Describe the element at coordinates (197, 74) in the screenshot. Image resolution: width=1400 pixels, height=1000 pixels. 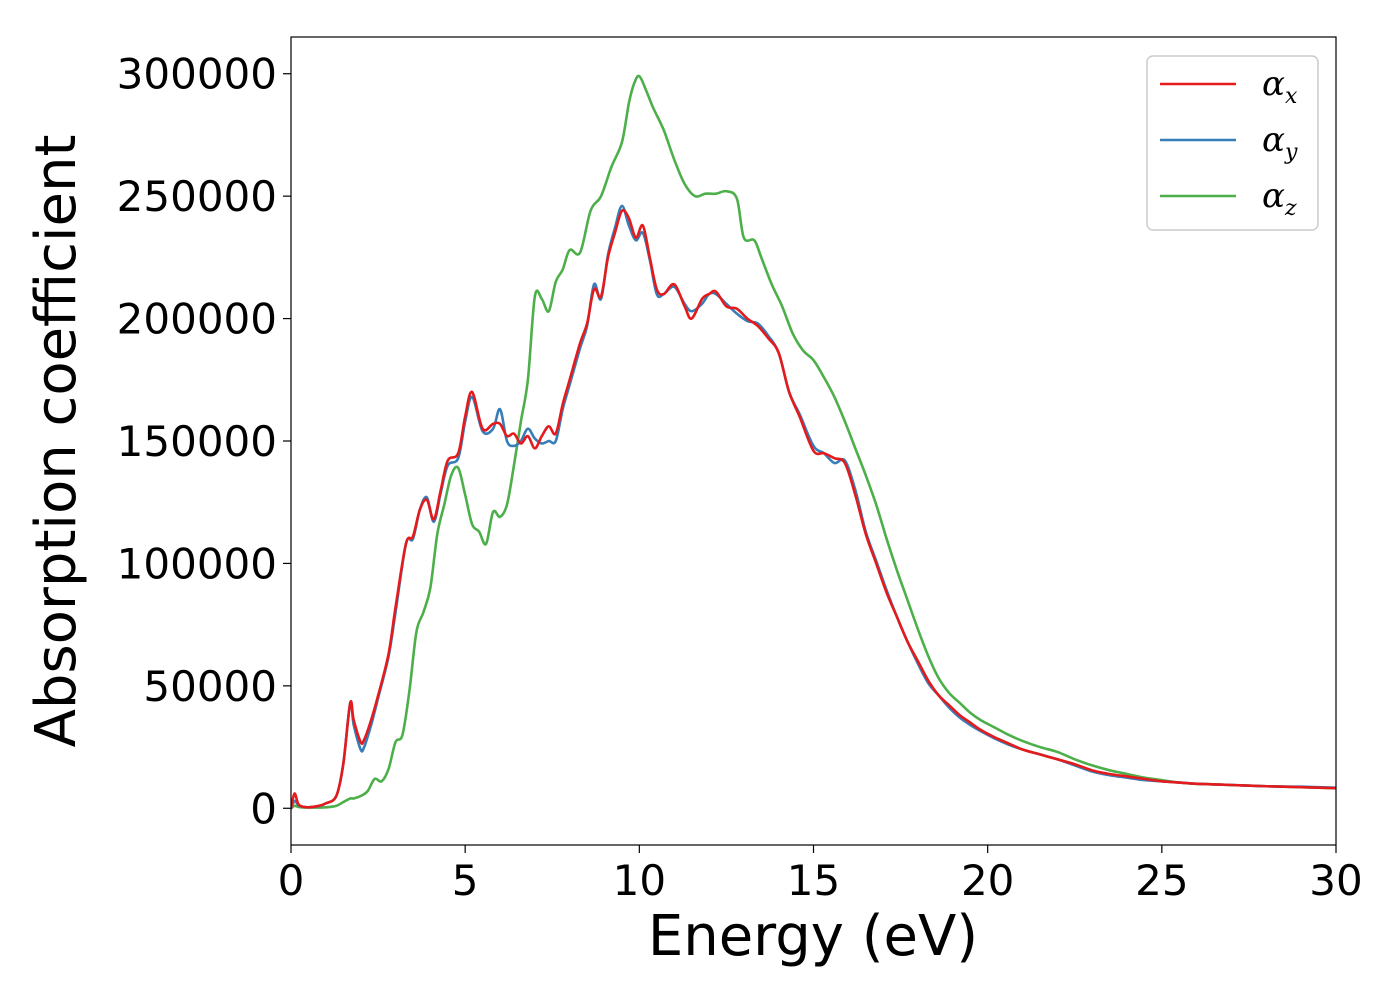
I see `y-tick-label: 300000` at that location.